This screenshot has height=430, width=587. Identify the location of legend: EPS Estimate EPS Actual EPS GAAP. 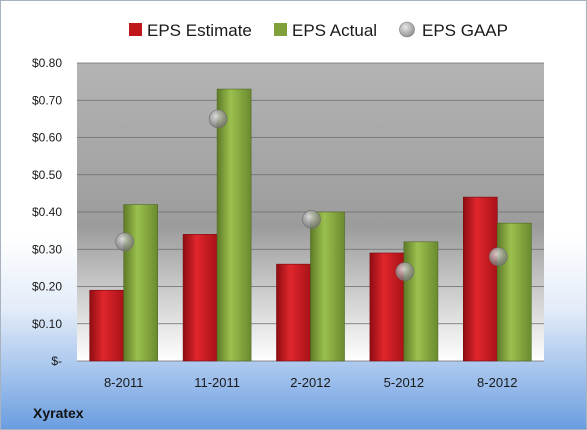
(318, 30).